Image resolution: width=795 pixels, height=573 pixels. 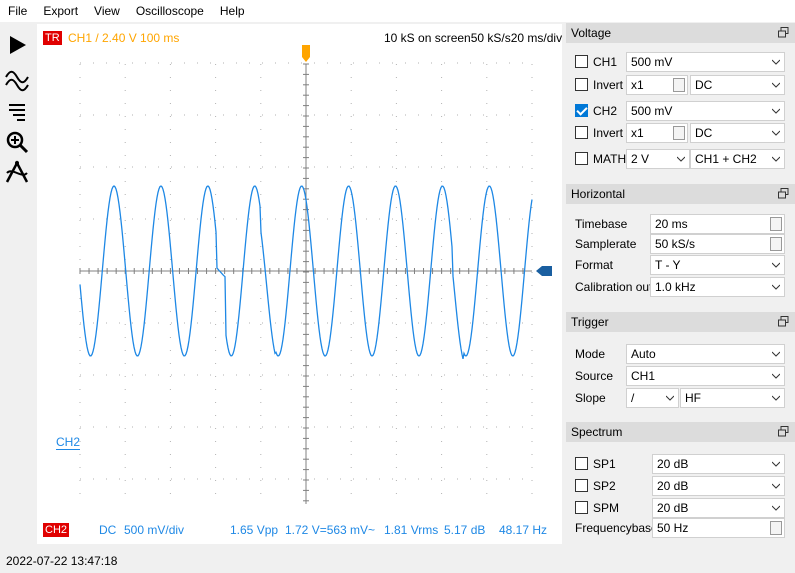 I want to click on format-select: T - Y, so click(x=717, y=265).